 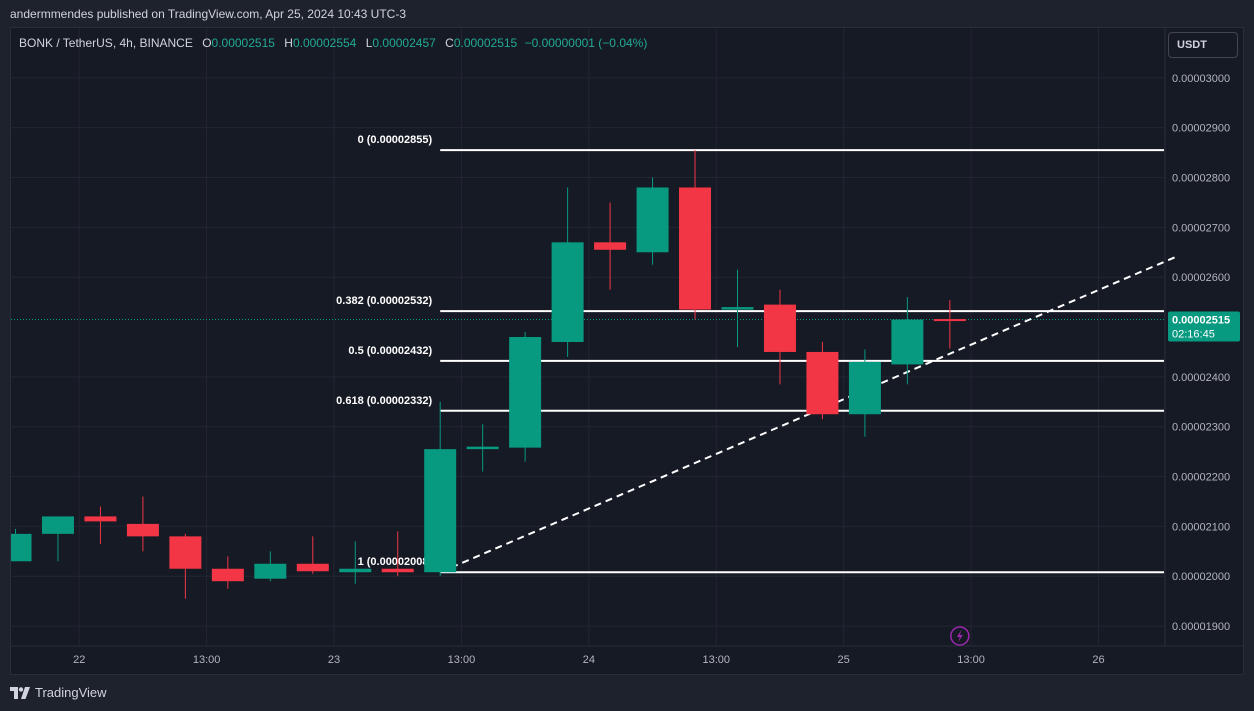 What do you see at coordinates (1201, 428) in the screenshot?
I see `price-tick-label: 0.00002300` at bounding box center [1201, 428].